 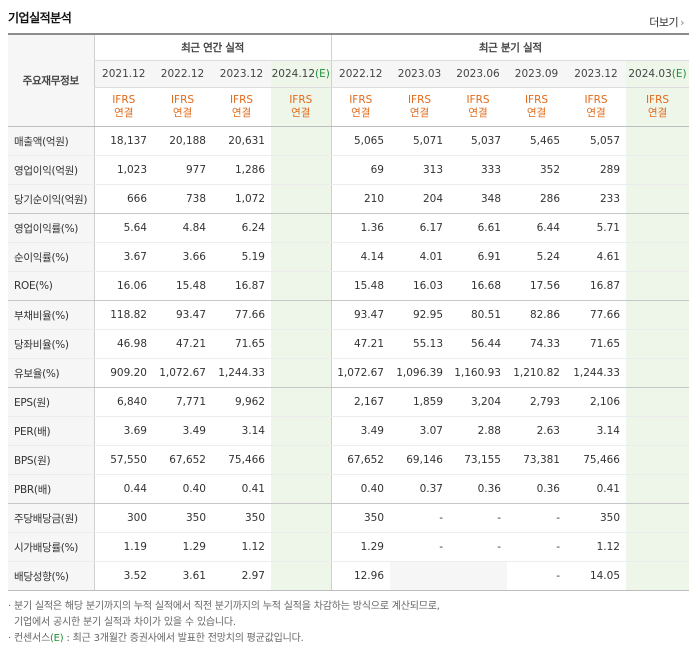 I want to click on row-label: 시가배당률(%), so click(x=51, y=547).